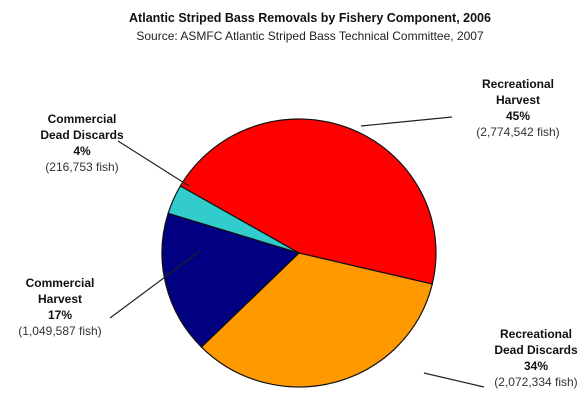  What do you see at coordinates (518, 116) in the screenshot?
I see `slice-percent-label: 45%` at bounding box center [518, 116].